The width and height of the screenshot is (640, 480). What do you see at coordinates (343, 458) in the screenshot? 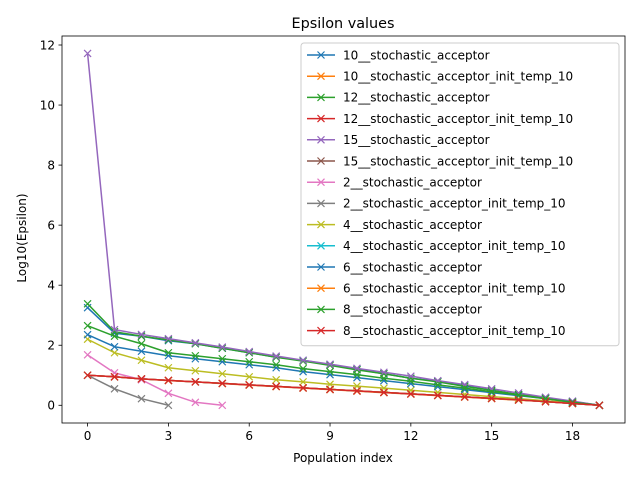
I see `x-axis-label: Population index` at bounding box center [343, 458].